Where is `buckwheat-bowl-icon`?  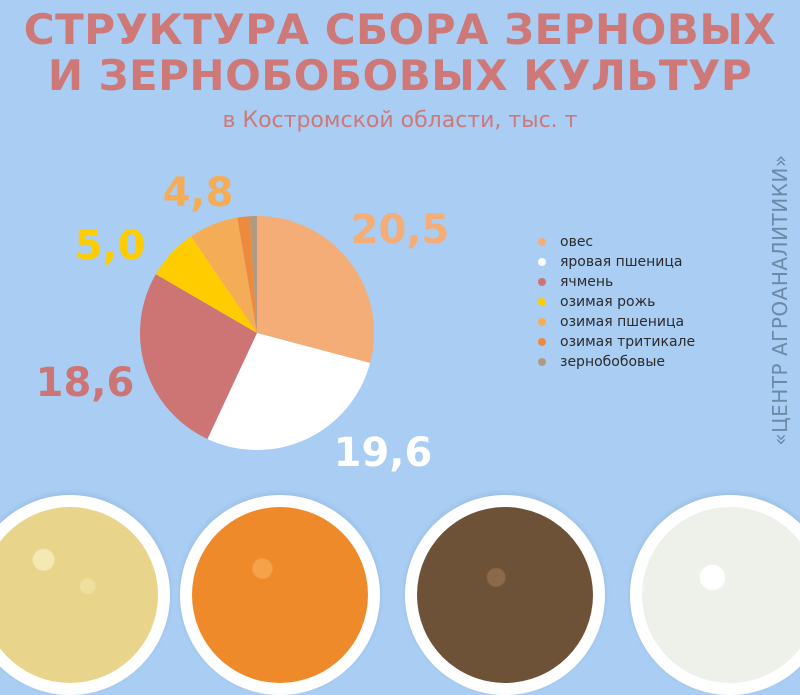
buckwheat-bowl-icon is located at coordinates (505, 595).